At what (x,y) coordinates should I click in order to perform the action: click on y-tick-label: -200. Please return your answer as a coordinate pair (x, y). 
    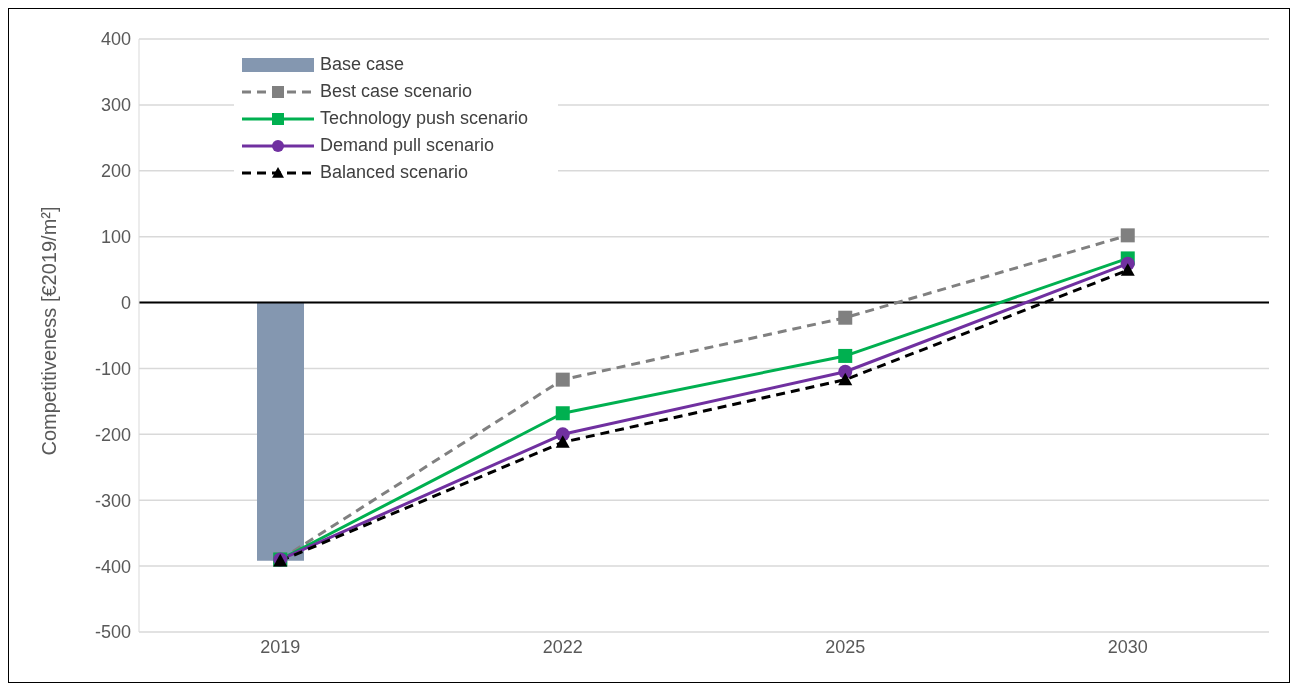
    Looking at the image, I should click on (112, 434).